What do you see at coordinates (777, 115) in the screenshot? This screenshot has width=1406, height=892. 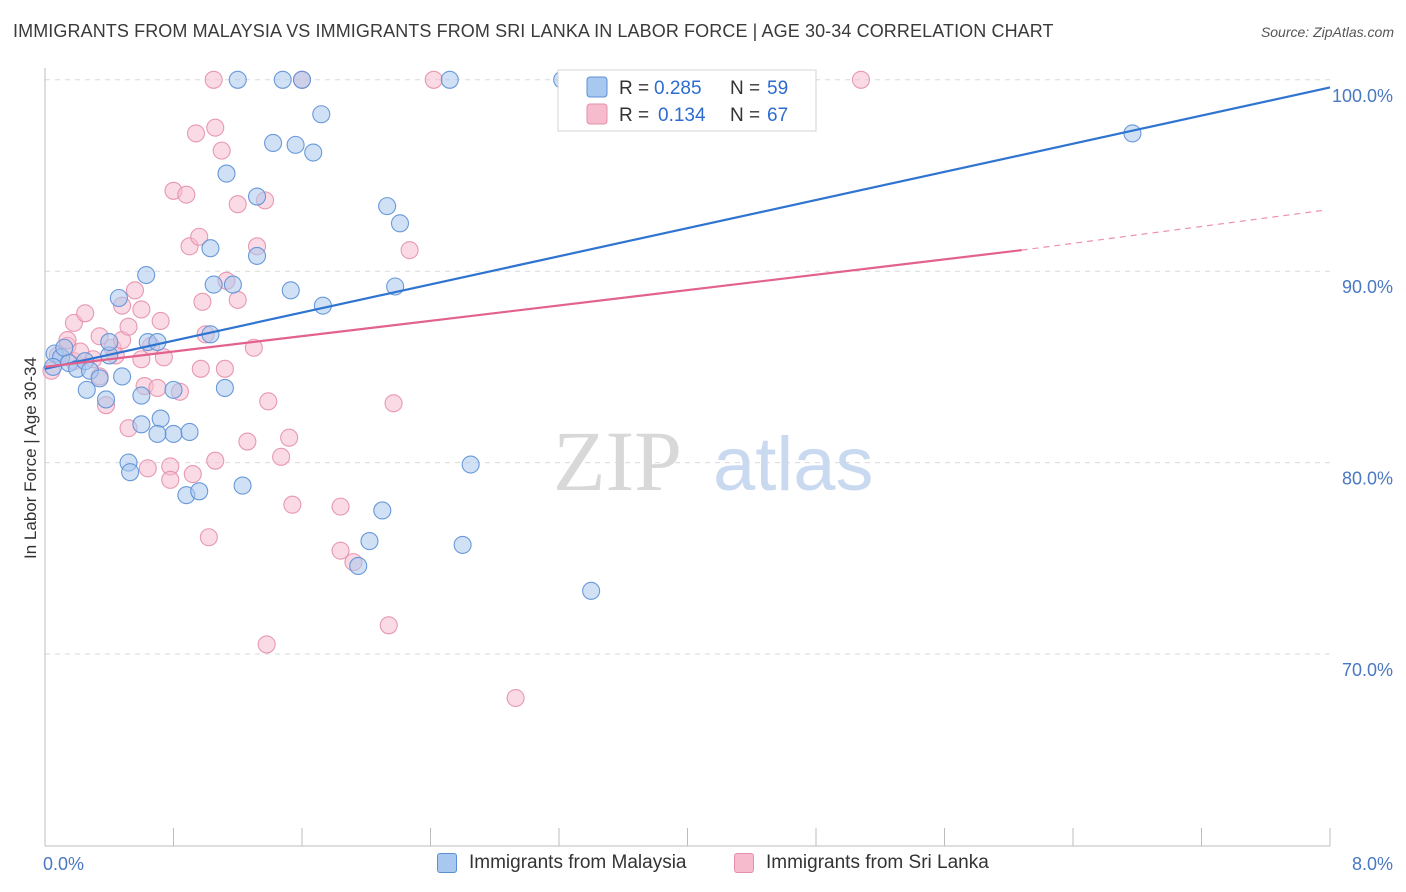 I see `legend-n-value-srilanka: 67` at bounding box center [777, 115].